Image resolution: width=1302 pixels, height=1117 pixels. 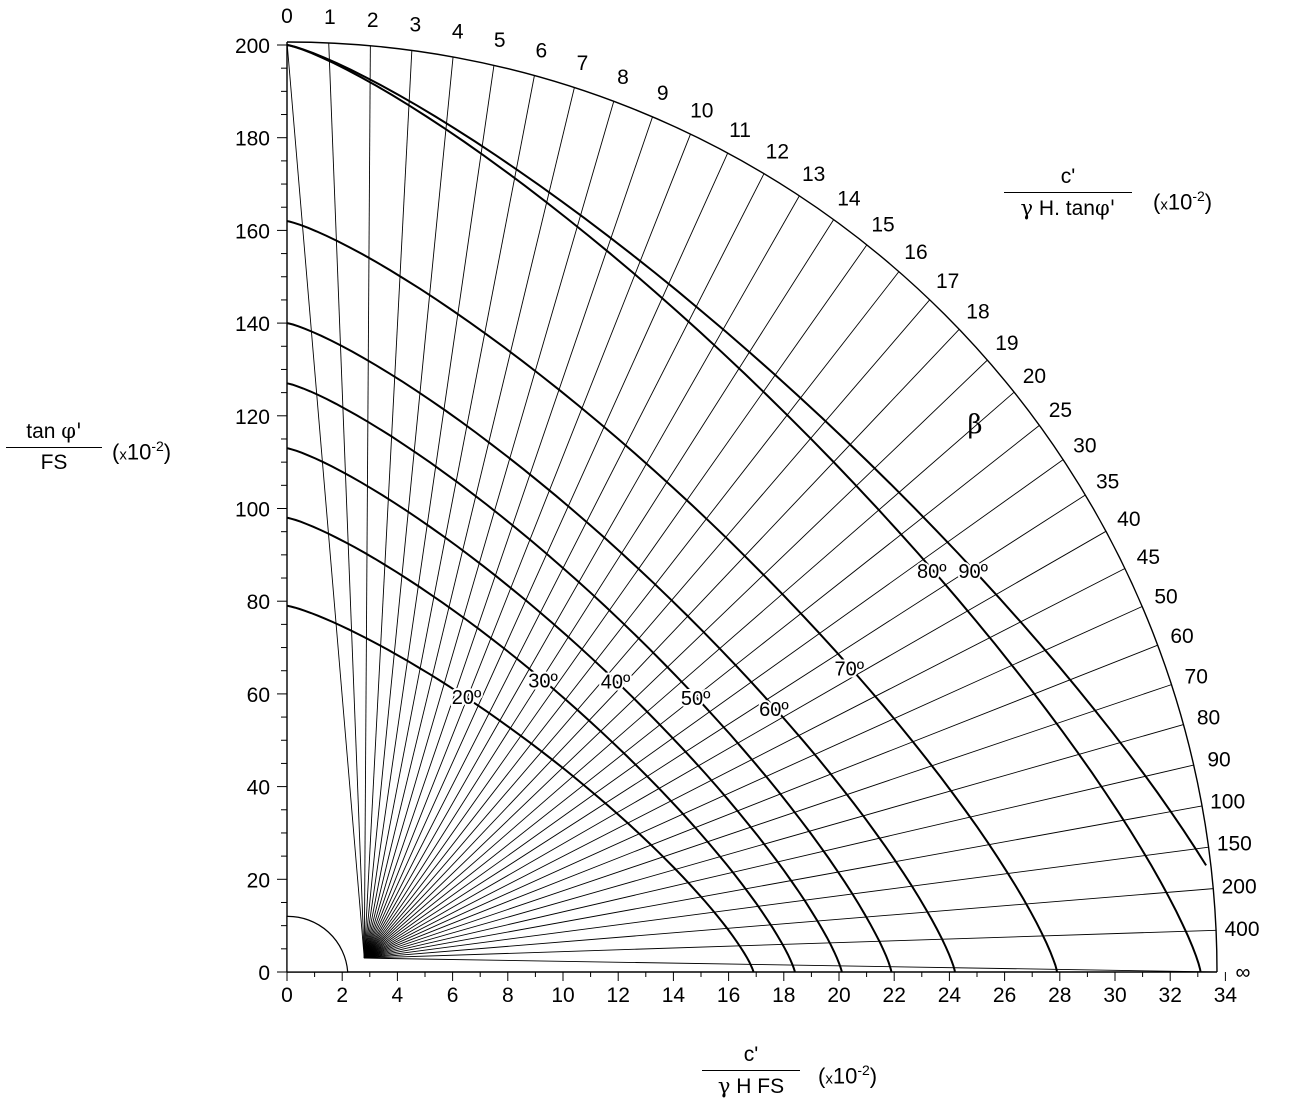 What do you see at coordinates (562, 995) in the screenshot?
I see `x-tick-label: 10` at bounding box center [562, 995].